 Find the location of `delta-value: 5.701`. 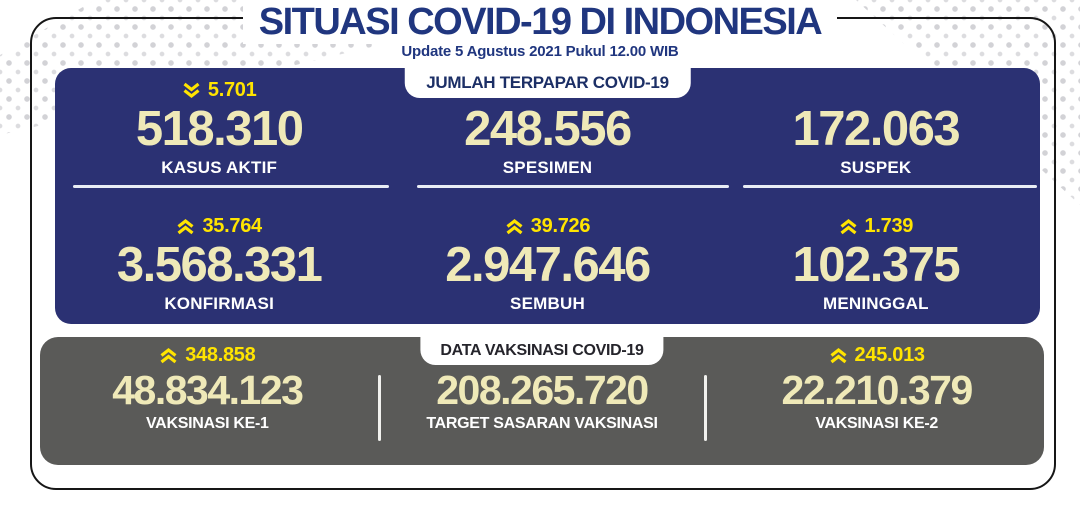

delta-value: 5.701 is located at coordinates (232, 89).